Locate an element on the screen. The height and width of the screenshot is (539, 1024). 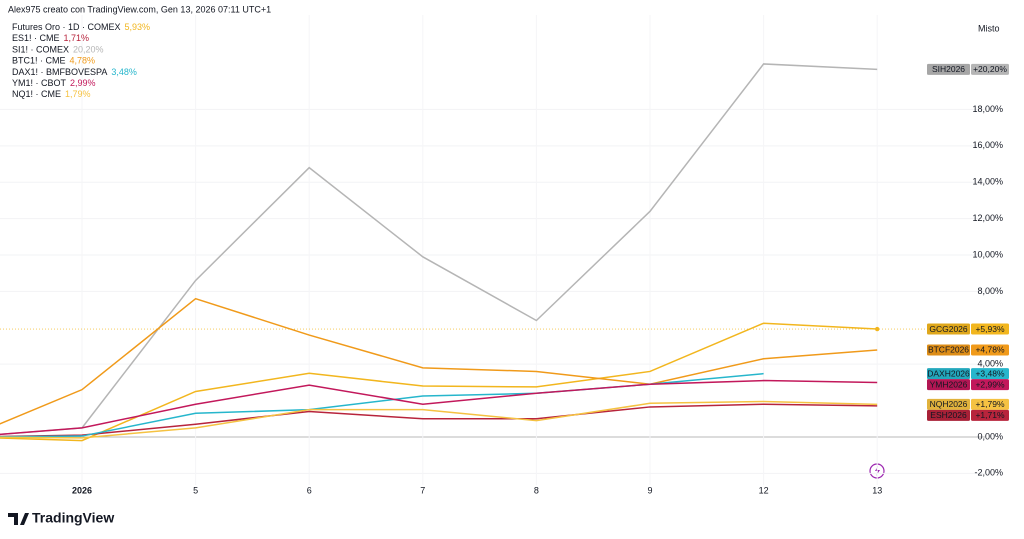
x-tick-label: 6 is located at coordinates (309, 490).